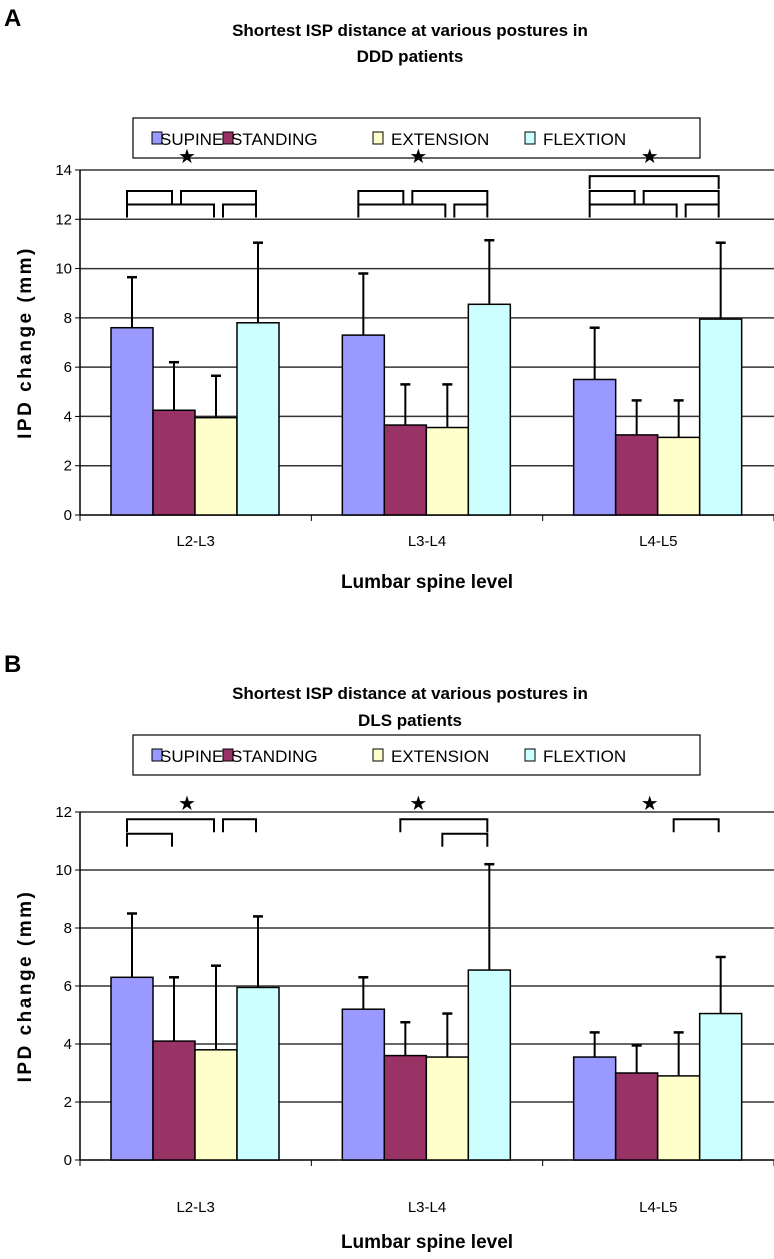 This screenshot has width=774, height=1259. What do you see at coordinates (12, 664) in the screenshot?
I see `panel-letter: B` at bounding box center [12, 664].